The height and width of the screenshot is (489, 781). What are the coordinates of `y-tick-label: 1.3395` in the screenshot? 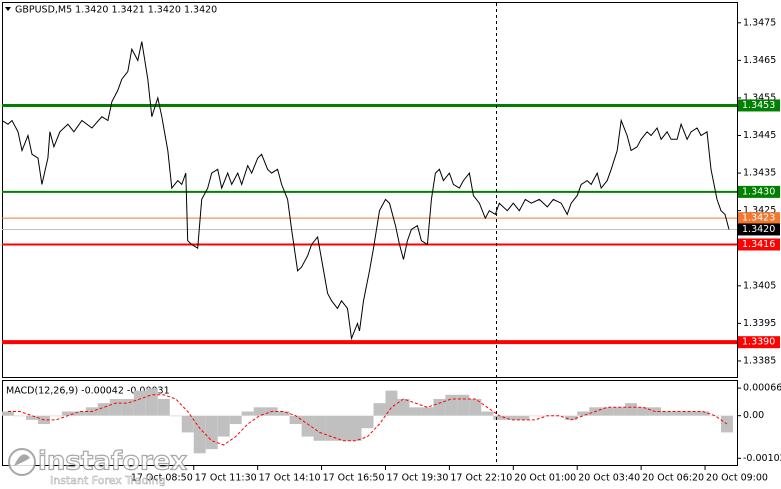 It's located at (759, 323).